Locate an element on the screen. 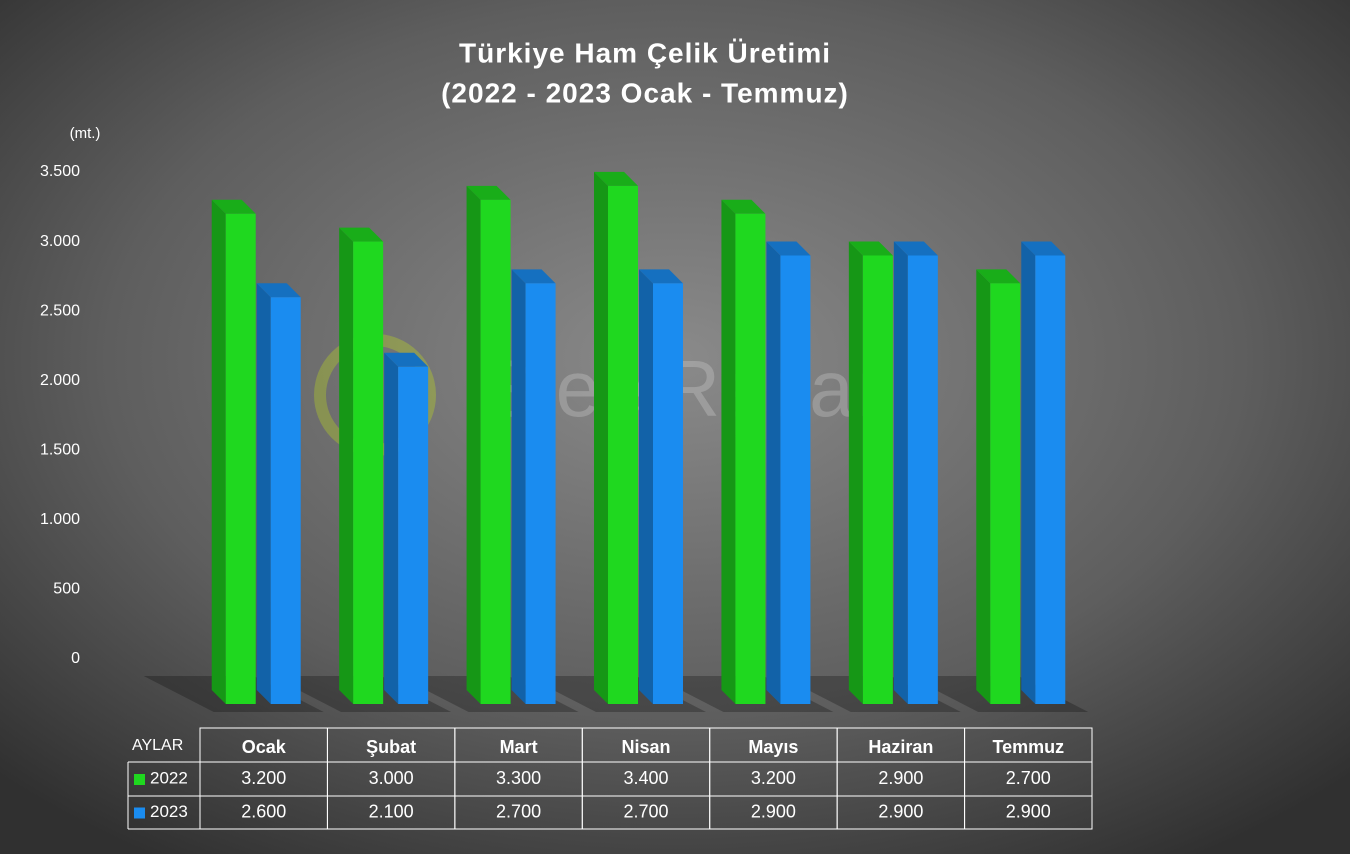 This screenshot has height=854, width=1350. legend-label: 2023 is located at coordinates (169, 811).